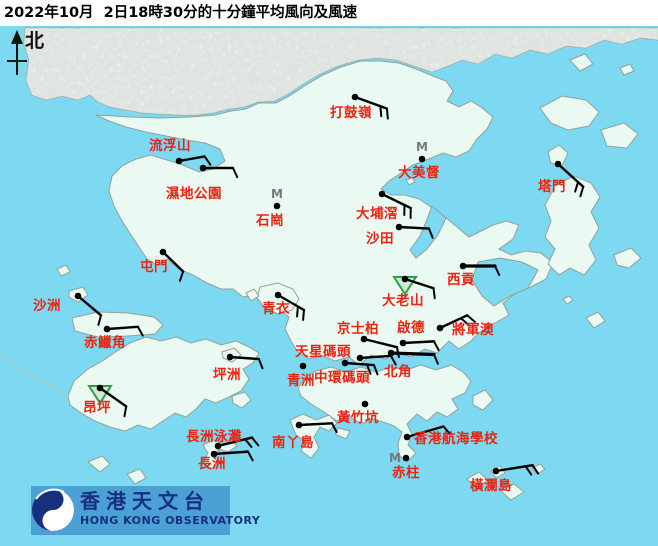 The image size is (658, 546). What do you see at coordinates (558, 155) in the screenshot?
I see `tap-mun-island` at bounding box center [558, 155].